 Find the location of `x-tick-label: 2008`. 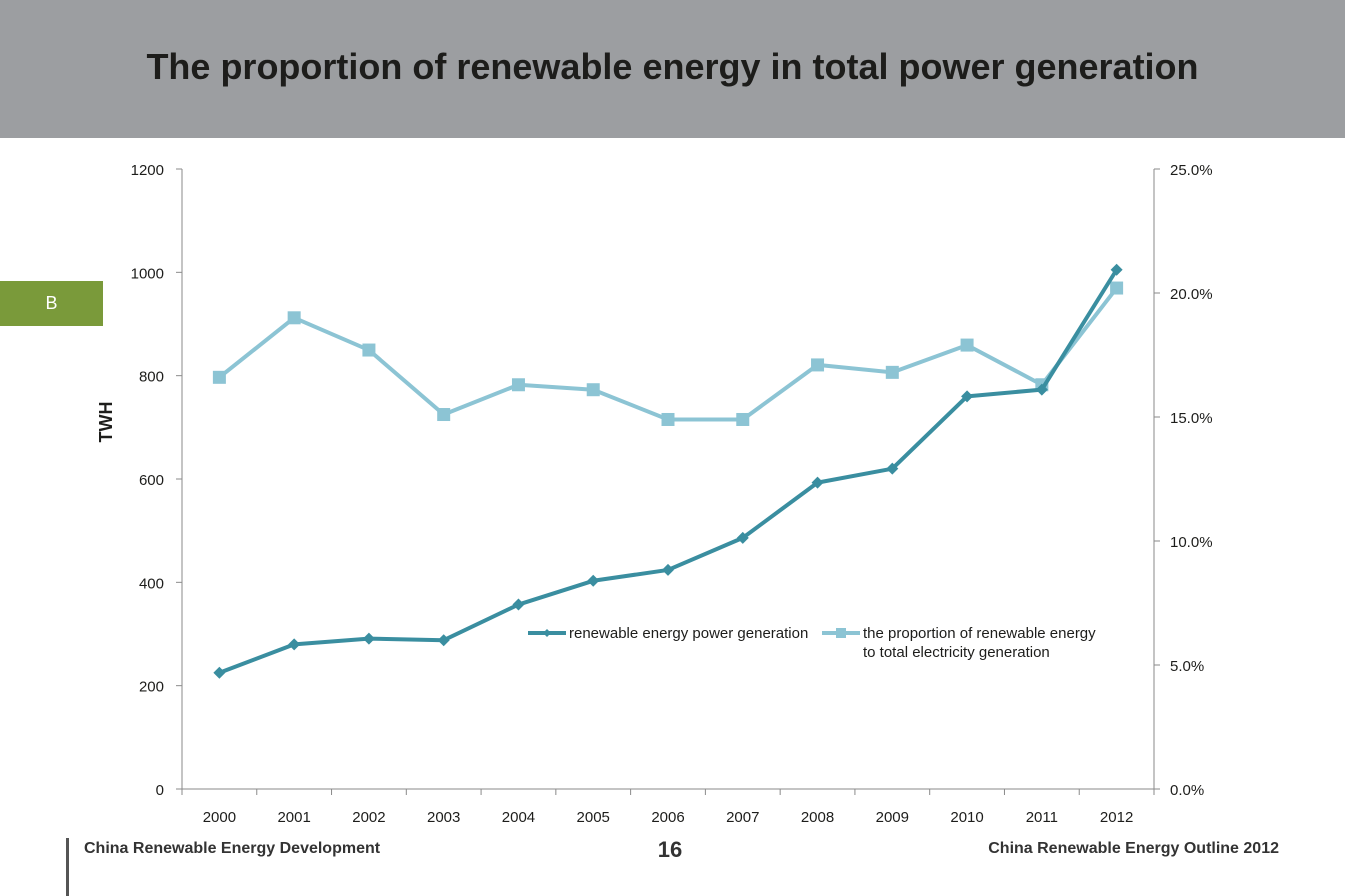

x-tick-label: 2008 is located at coordinates (817, 817).